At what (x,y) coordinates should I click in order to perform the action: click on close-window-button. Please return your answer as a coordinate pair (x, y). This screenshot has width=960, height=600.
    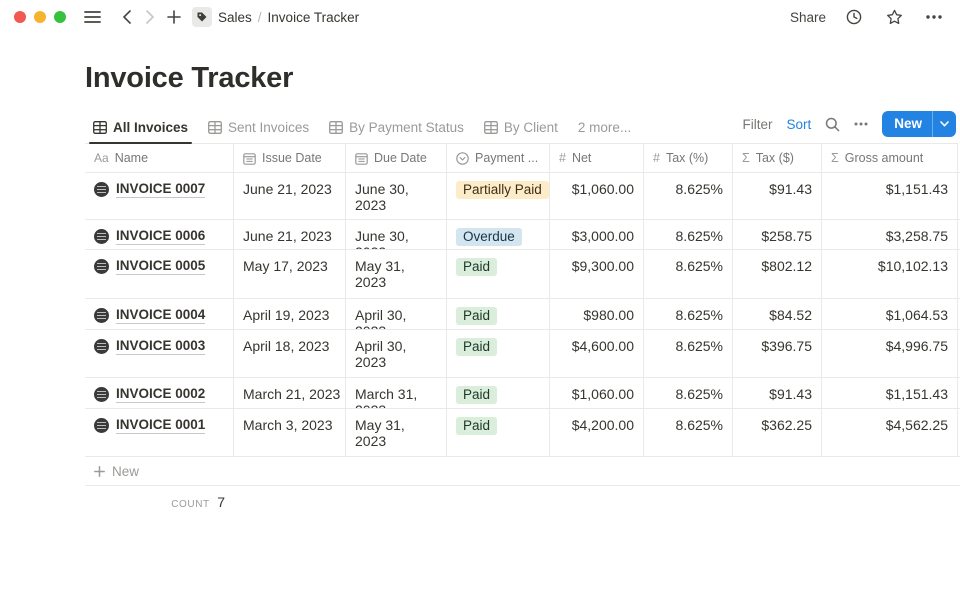
    Looking at the image, I should click on (20, 17).